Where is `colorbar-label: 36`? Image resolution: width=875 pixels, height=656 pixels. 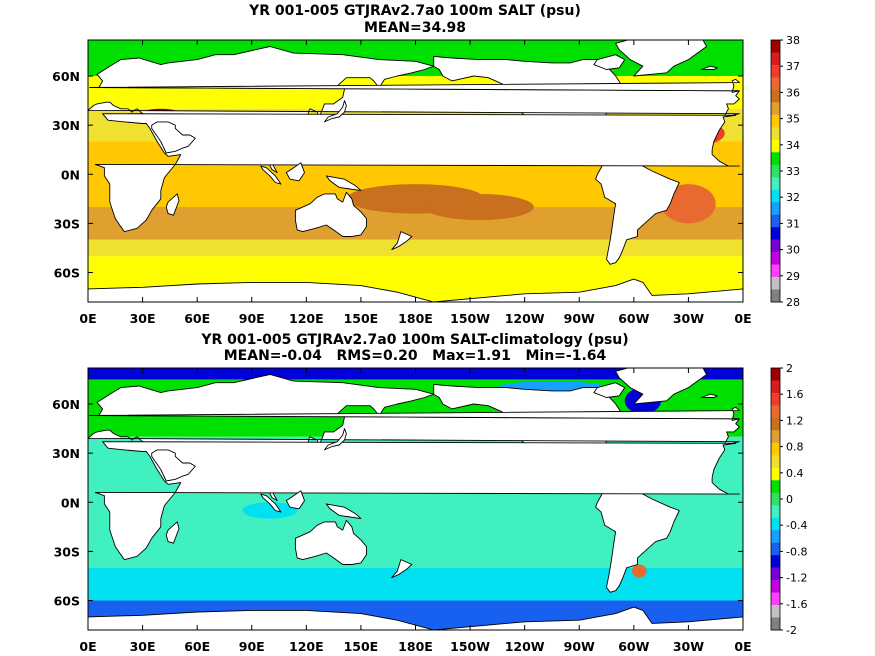
colorbar-label: 36 is located at coordinates (793, 92).